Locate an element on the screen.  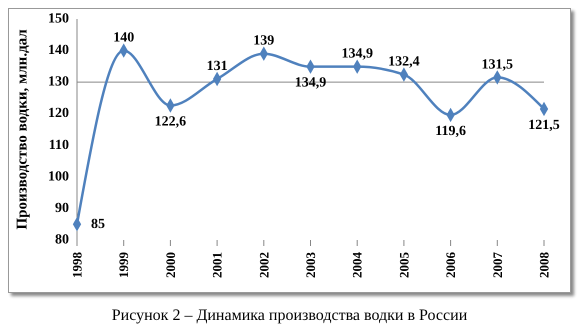
y-tick-label: 130 is located at coordinates (58, 82).